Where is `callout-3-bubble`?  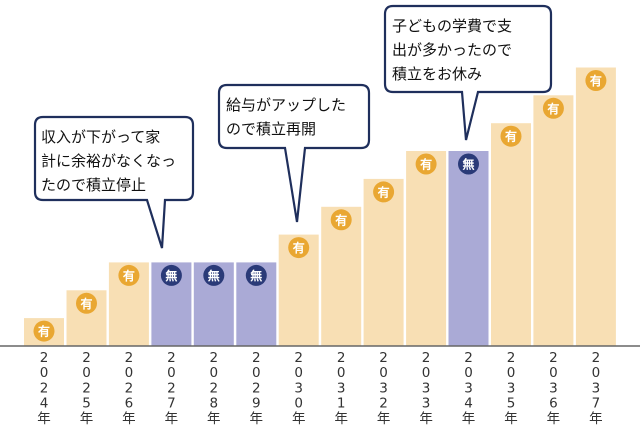
callout-3-bubble is located at coordinates (468, 72).